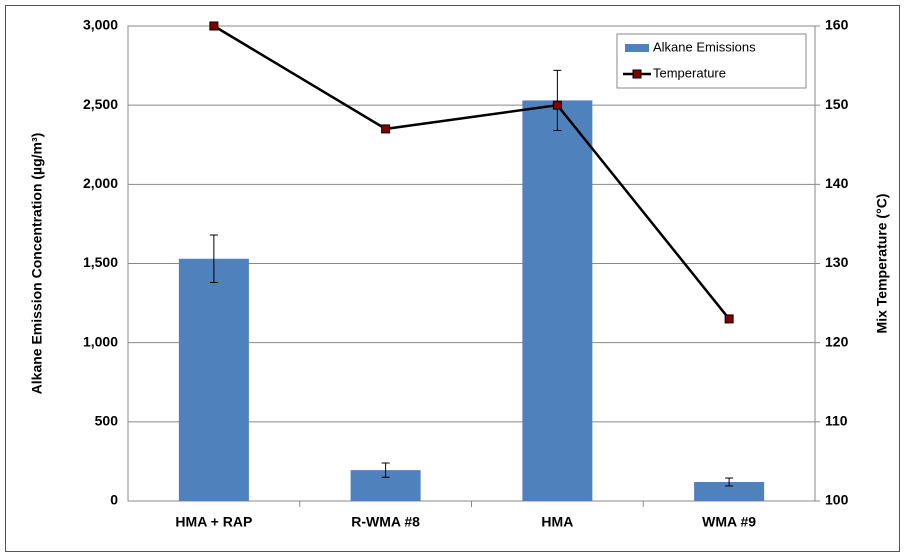 The height and width of the screenshot is (557, 904). What do you see at coordinates (711, 61) in the screenshot?
I see `legend-box` at bounding box center [711, 61].